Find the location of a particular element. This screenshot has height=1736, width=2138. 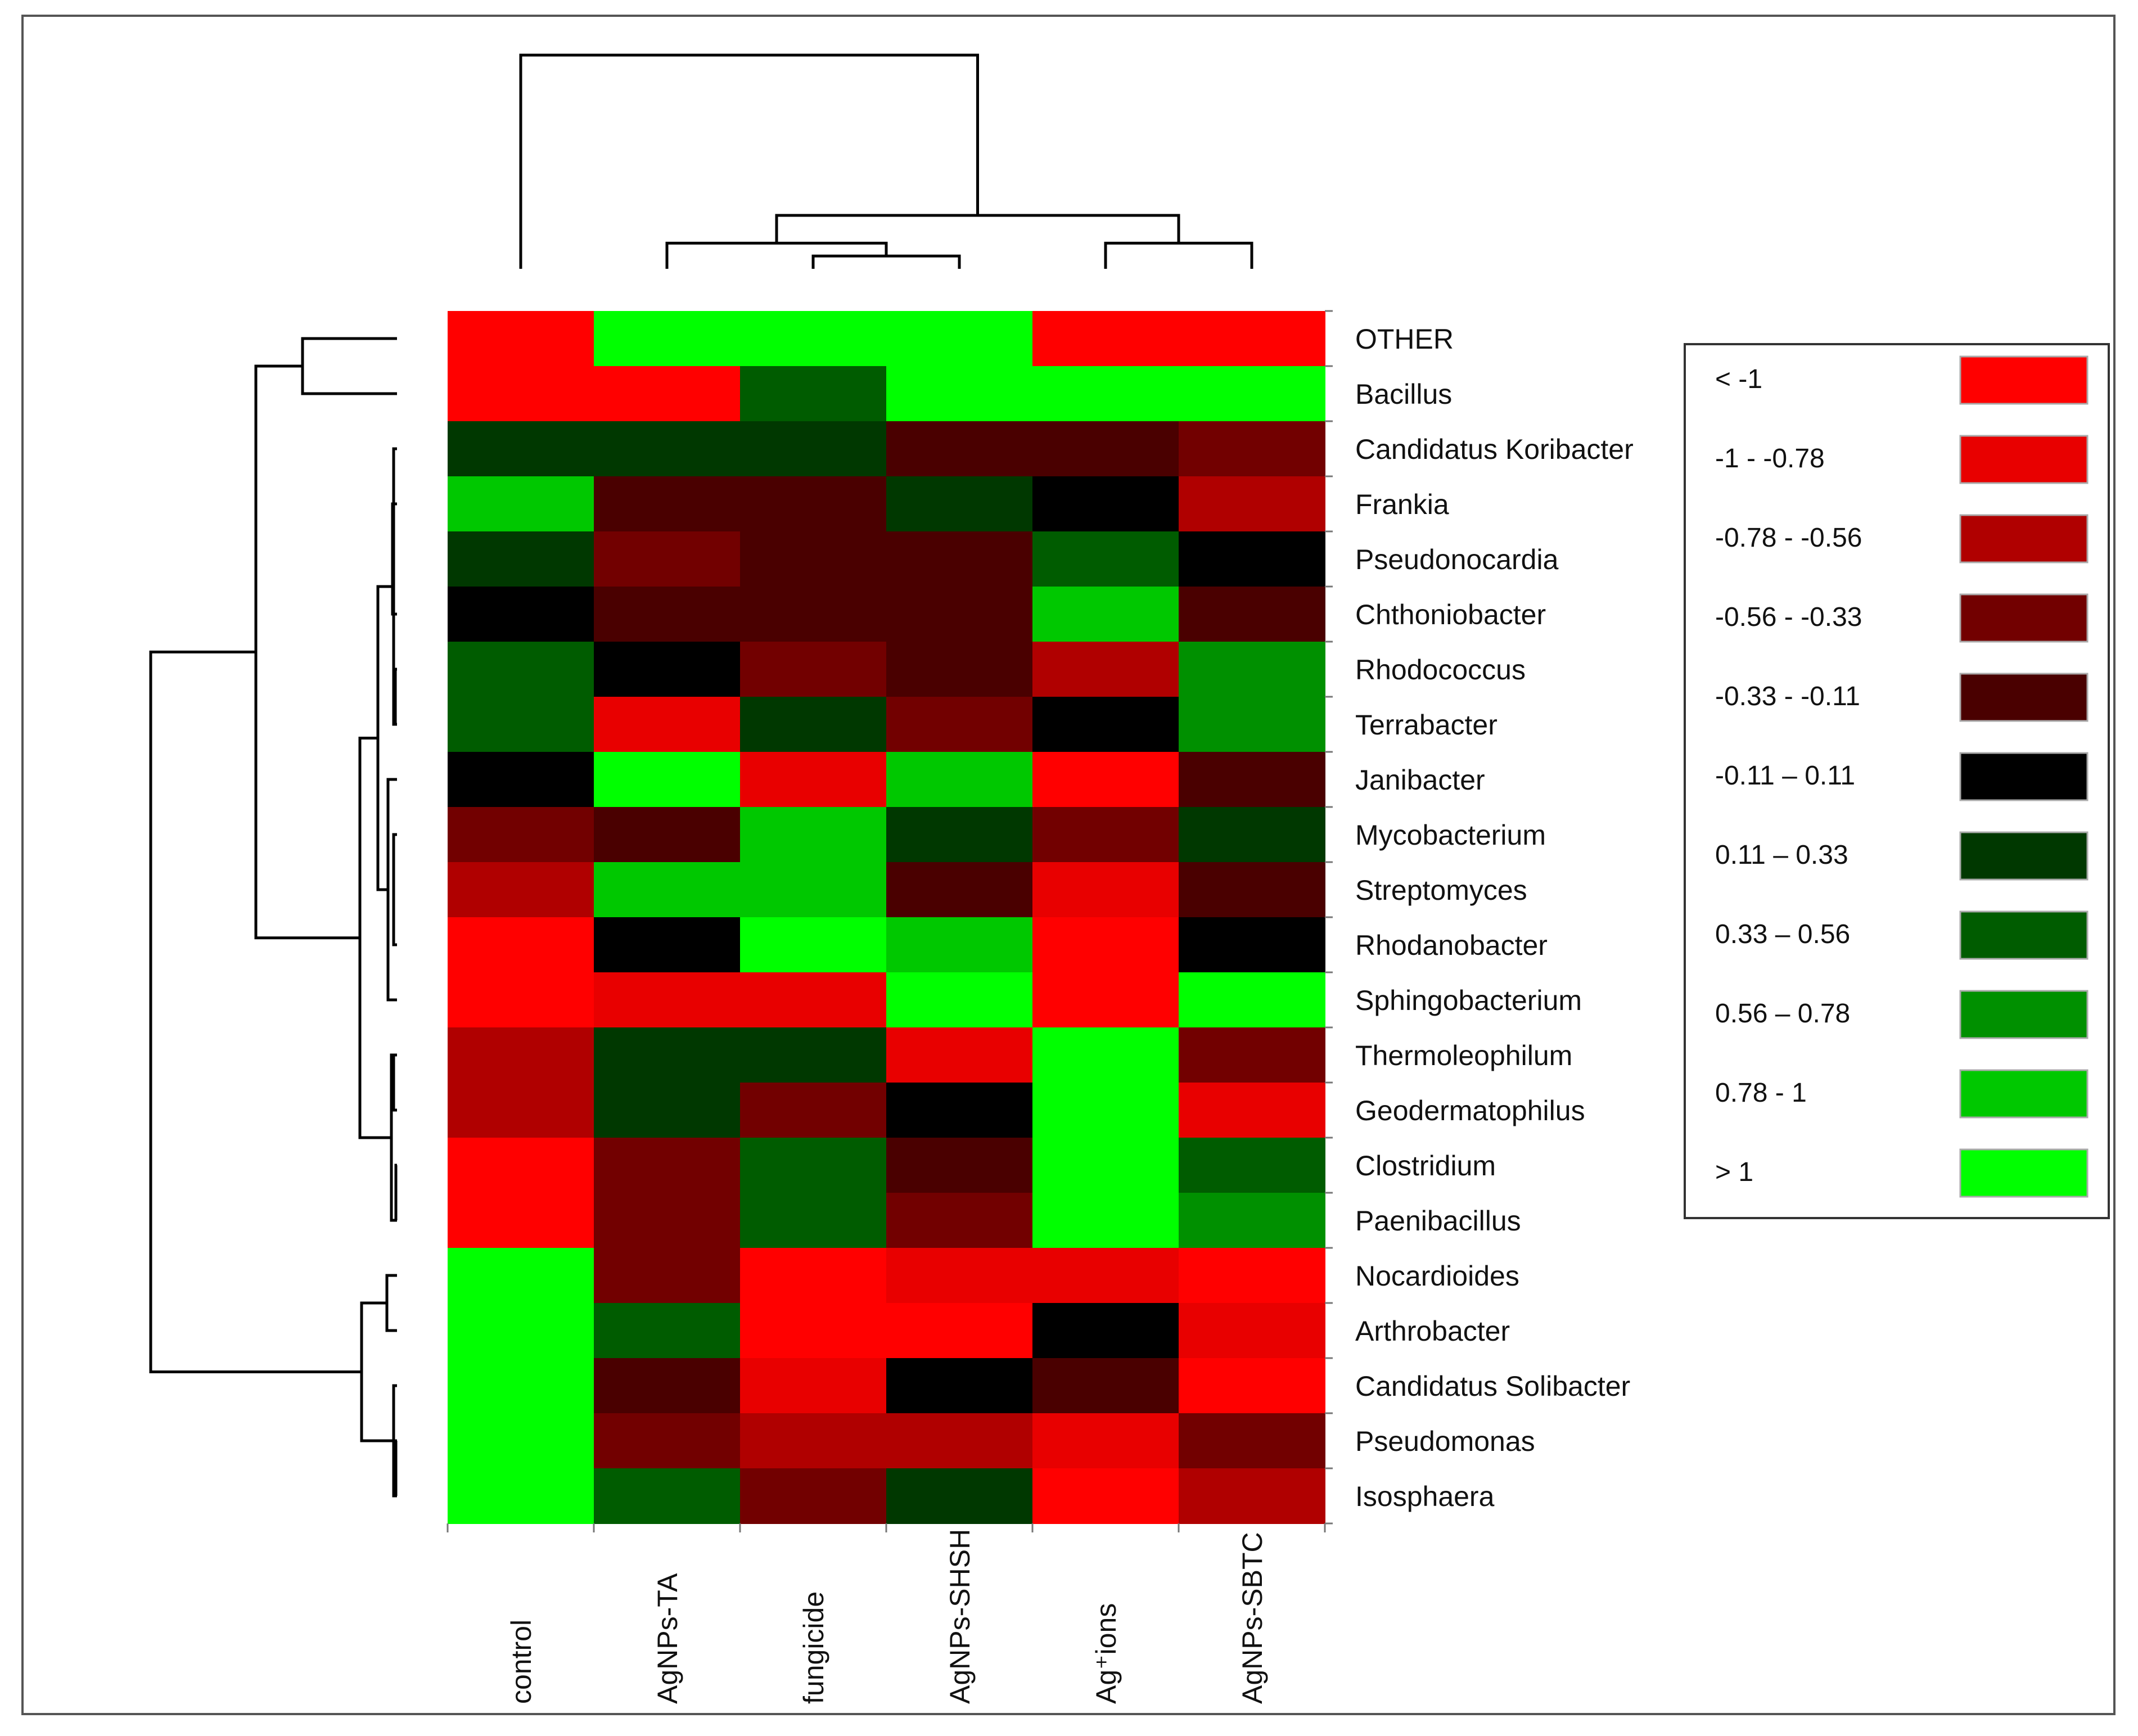

cell-clostridium-agnps-sbtc is located at coordinates (1252, 1166).